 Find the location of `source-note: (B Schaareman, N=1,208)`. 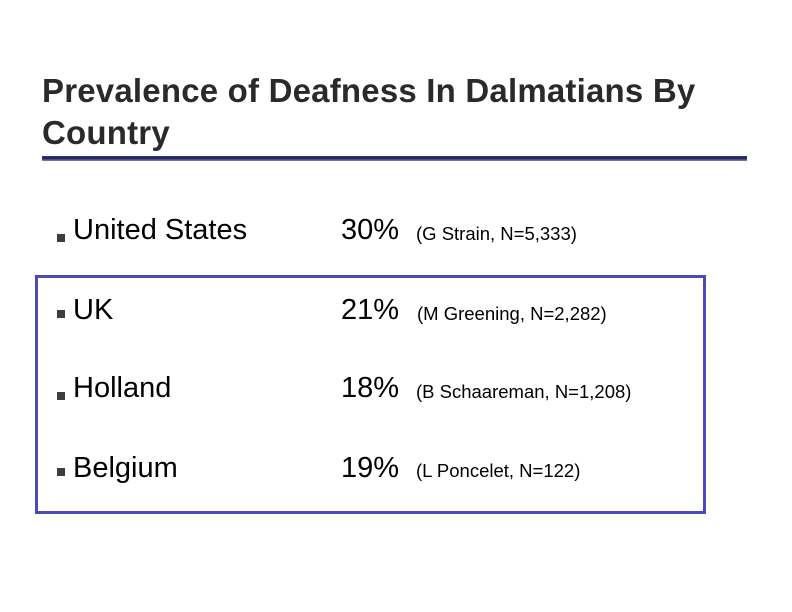

source-note: (B Schaareman, N=1,208) is located at coordinates (524, 391).